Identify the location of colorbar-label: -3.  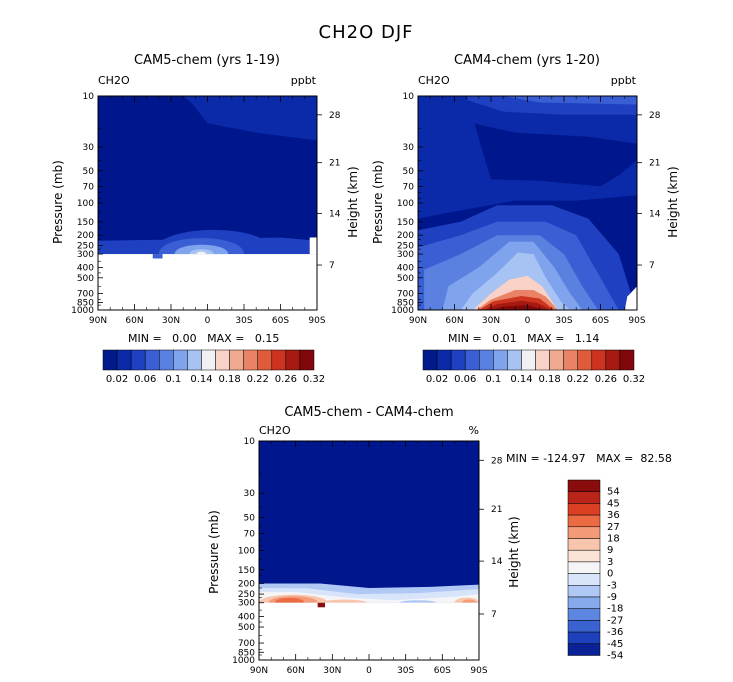
(612, 585).